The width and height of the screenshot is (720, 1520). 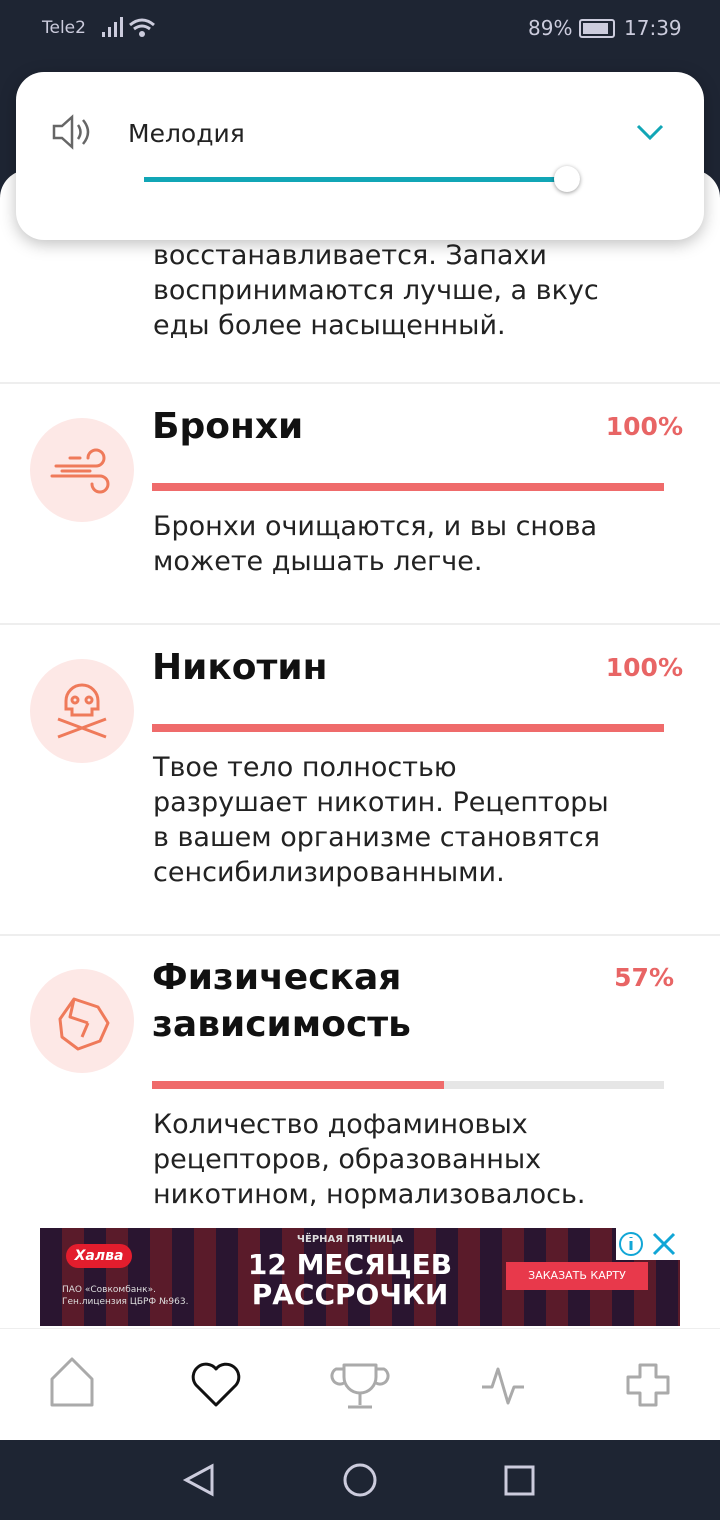 I want to click on volume-label: Мелодия, so click(x=186, y=133).